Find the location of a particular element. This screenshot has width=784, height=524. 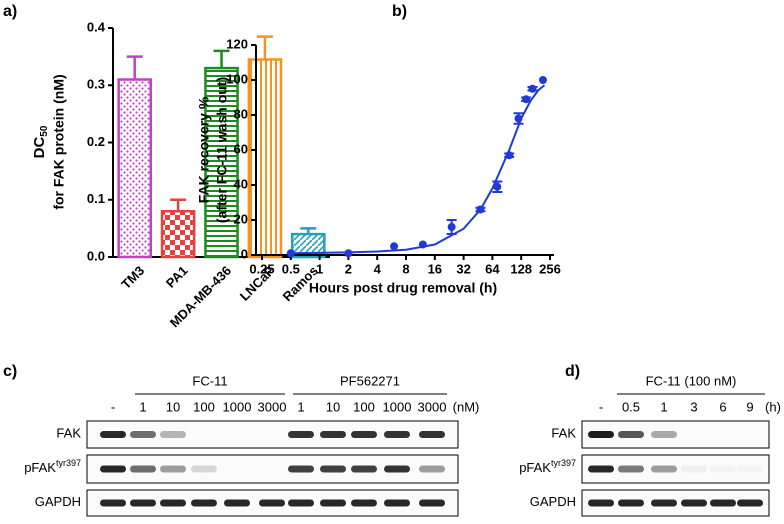

row-label: pFAKtyr397 is located at coordinates (52, 466).